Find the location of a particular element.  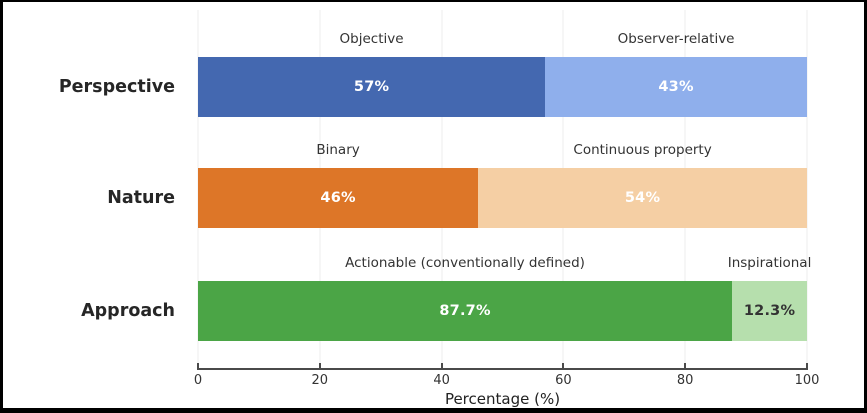

segment-name-label: Continuous property is located at coordinates (642, 150).